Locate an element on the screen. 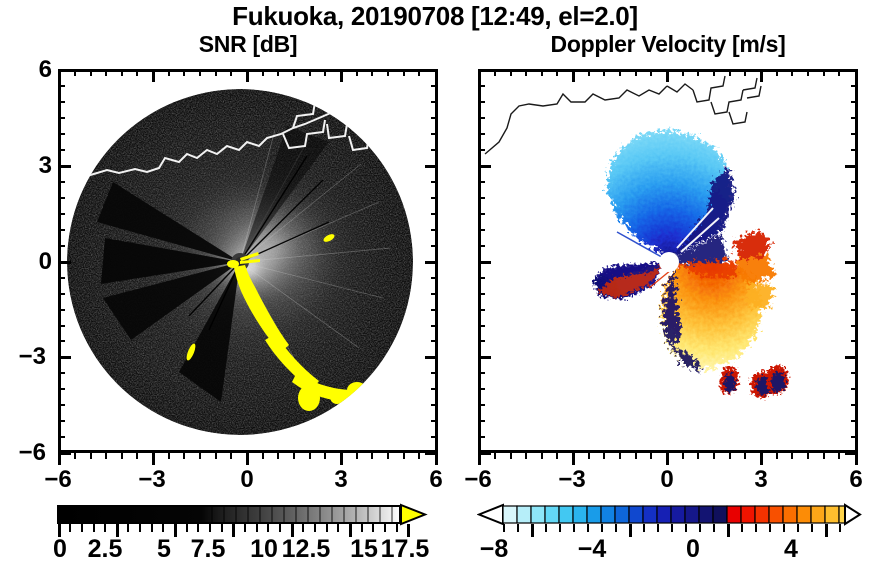 Image resolution: width=870 pixels, height=570 pixels. colorbar-snr-over-arrow is located at coordinates (414, 514).